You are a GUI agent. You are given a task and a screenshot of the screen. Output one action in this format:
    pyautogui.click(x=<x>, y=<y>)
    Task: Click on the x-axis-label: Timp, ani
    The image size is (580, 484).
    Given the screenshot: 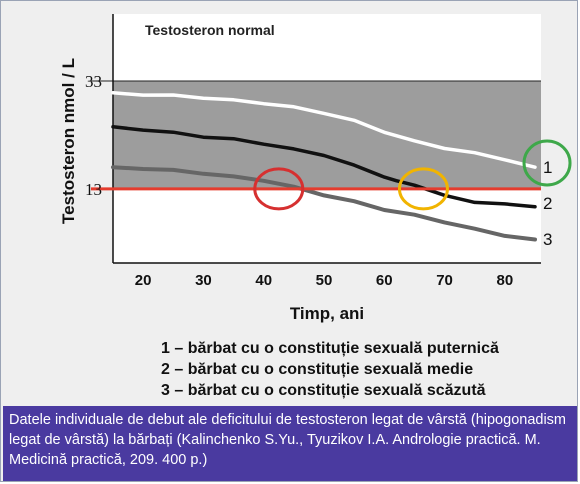 What is the action you would take?
    pyautogui.click(x=327, y=313)
    